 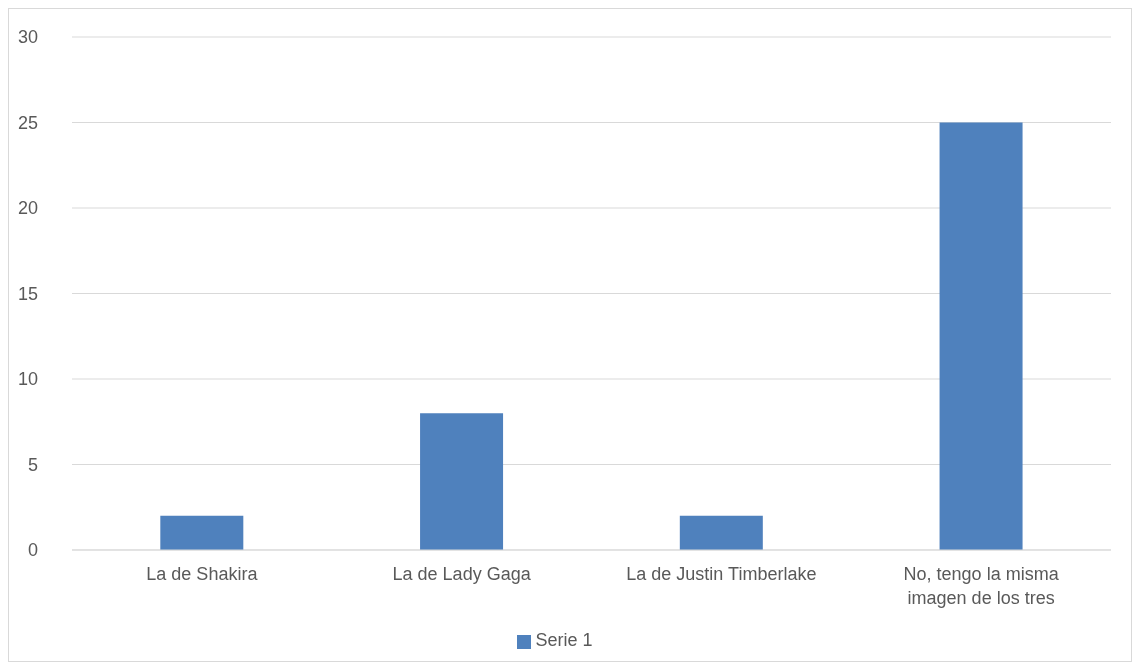 I want to click on y-tick-label: 30, so click(x=27, y=37).